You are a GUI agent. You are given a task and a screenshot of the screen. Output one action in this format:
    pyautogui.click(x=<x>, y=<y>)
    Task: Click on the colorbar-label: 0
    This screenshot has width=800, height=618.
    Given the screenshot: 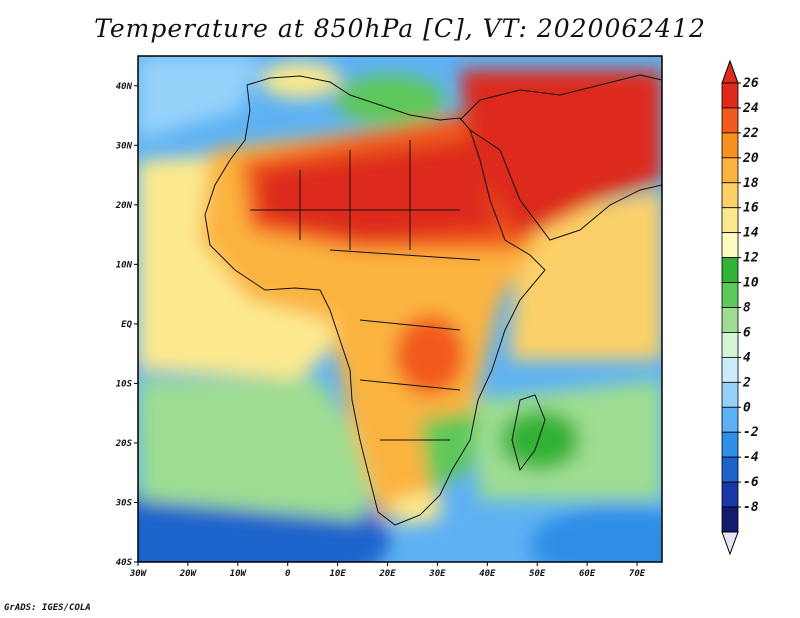 What is the action you would take?
    pyautogui.click(x=747, y=407)
    